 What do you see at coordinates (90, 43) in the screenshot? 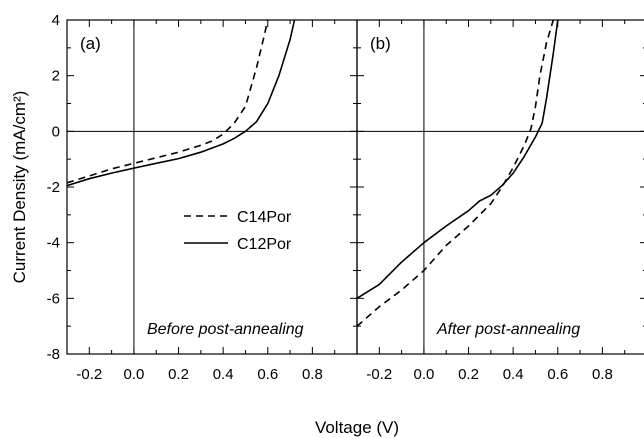
I see `panel-label-a: (a)` at bounding box center [90, 43].